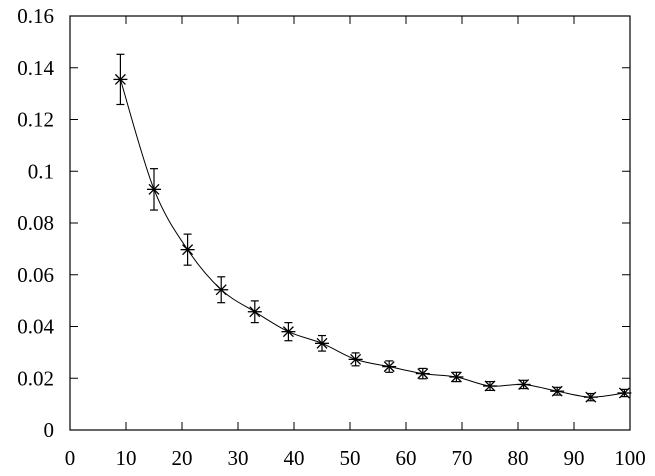 This screenshot has height=476, width=655. Describe the element at coordinates (35, 275) in the screenshot. I see `y-tick-label: 0.06` at that location.